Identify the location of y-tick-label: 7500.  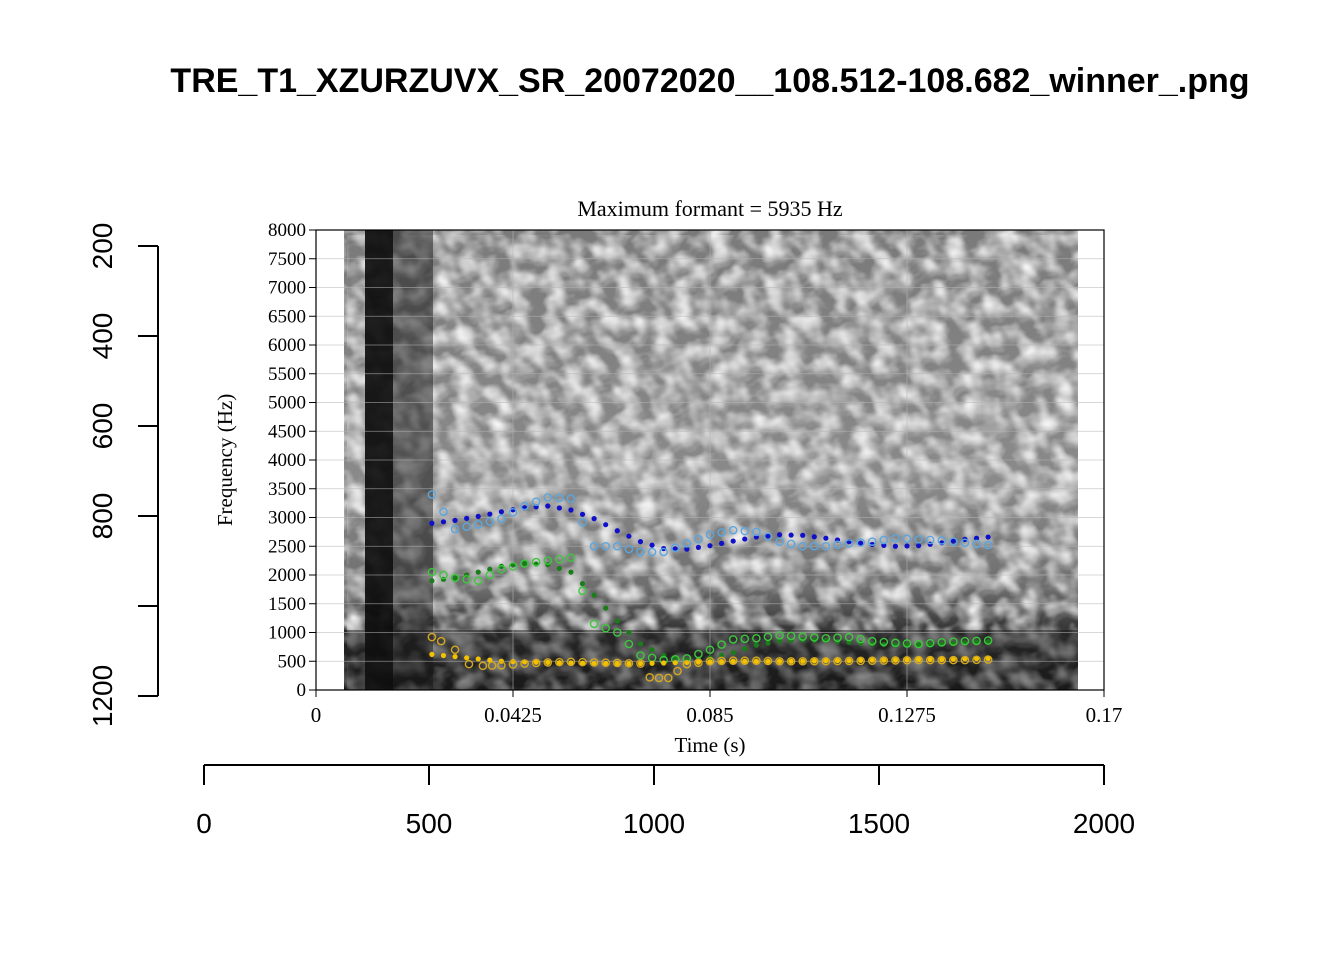
(287, 259).